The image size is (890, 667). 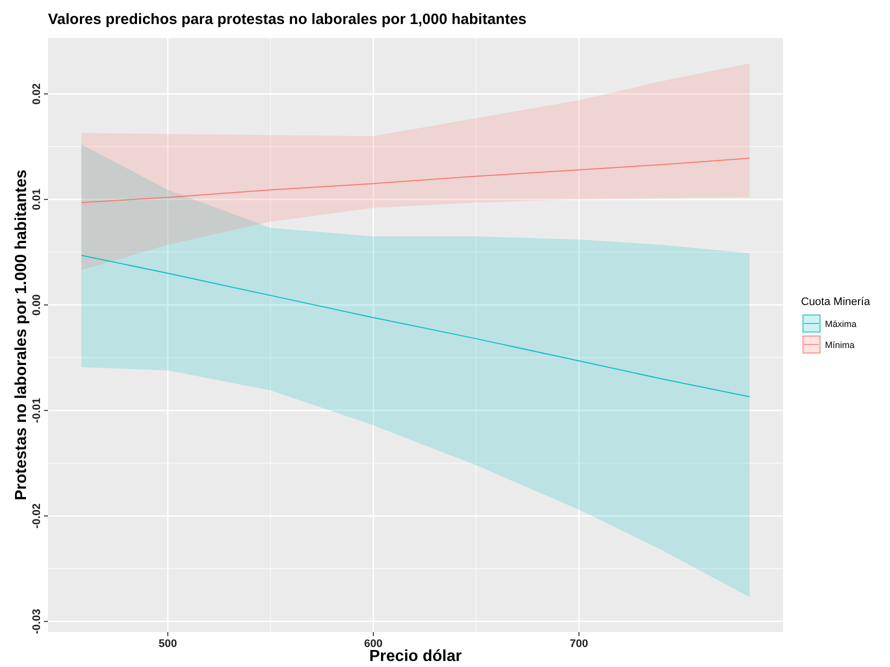 I want to click on legend-label: Mínima, so click(x=840, y=345).